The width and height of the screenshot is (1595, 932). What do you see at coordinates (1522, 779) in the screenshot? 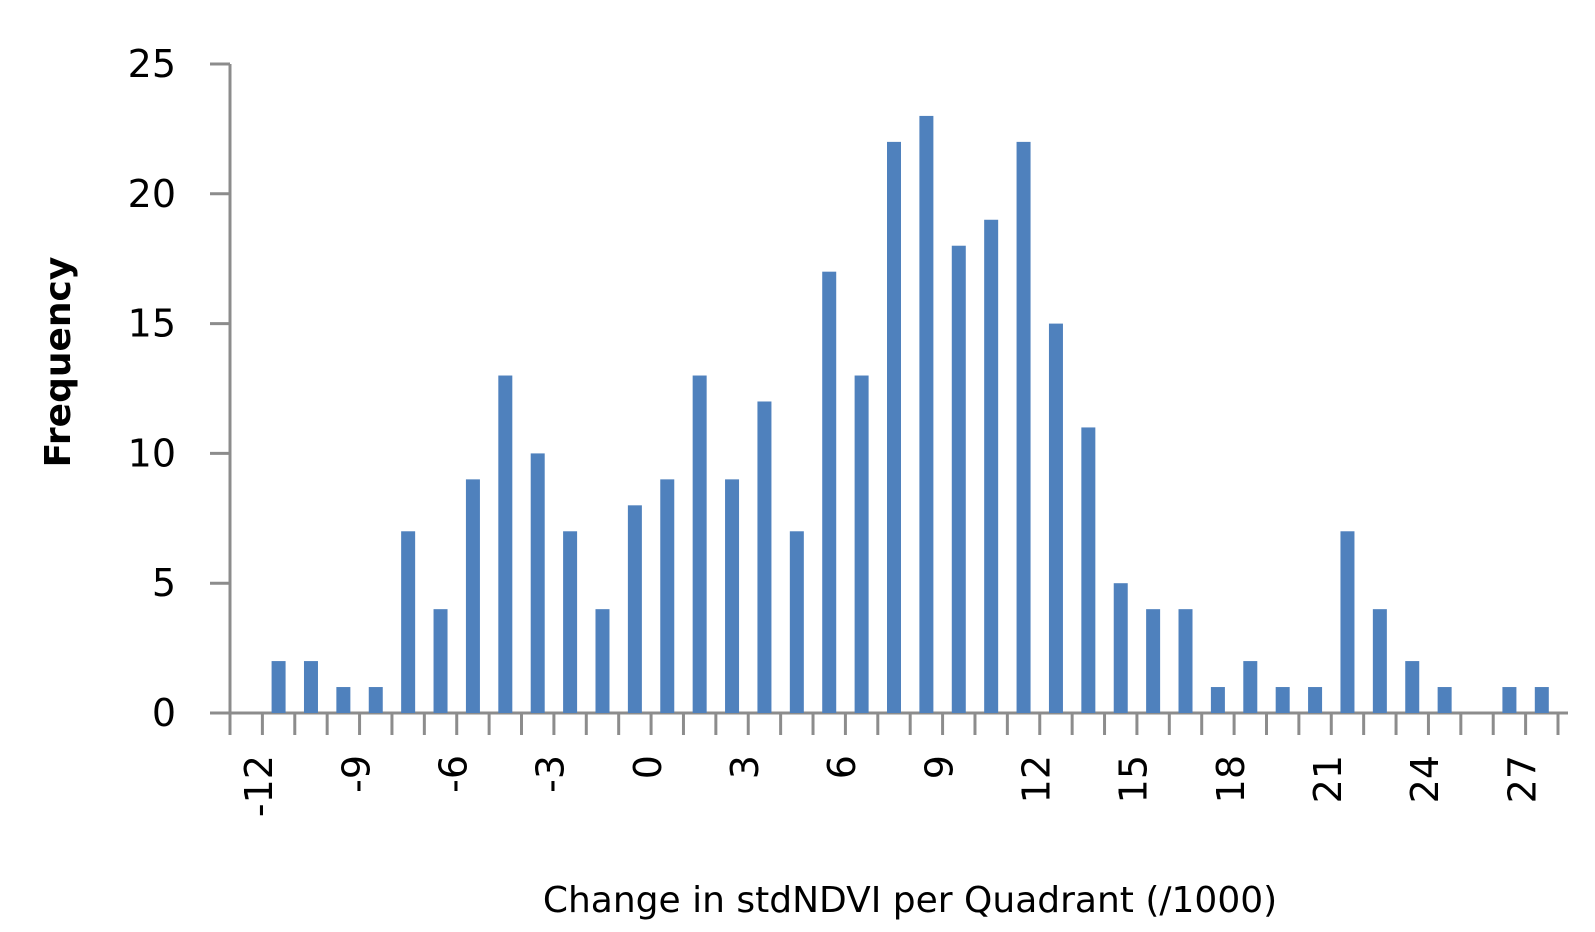
I see `x-tick-label: 27` at bounding box center [1522, 779].